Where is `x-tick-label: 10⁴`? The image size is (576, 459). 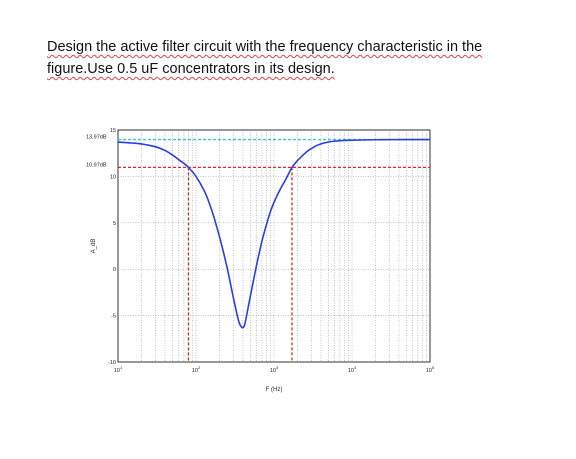
x-tick-label: 10⁴ is located at coordinates (352, 369).